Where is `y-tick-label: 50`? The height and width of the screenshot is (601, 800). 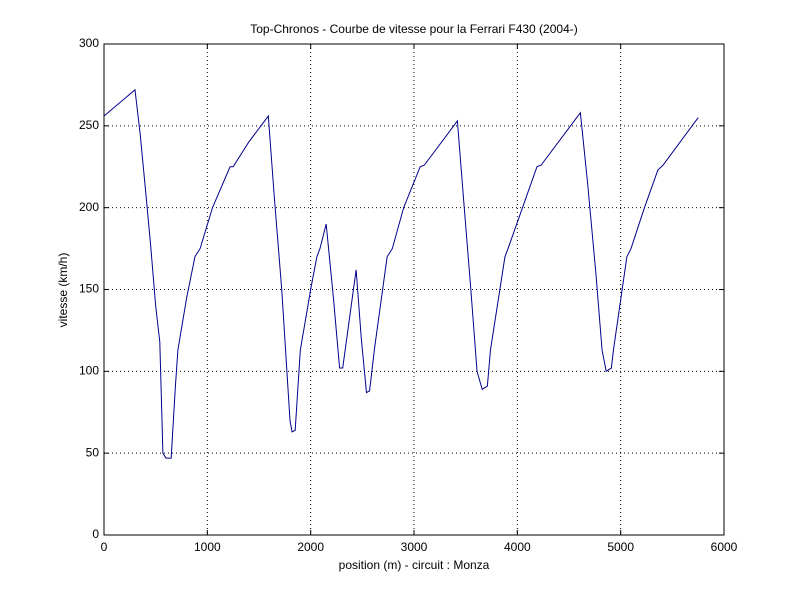
y-tick-label: 50 is located at coordinates (93, 452).